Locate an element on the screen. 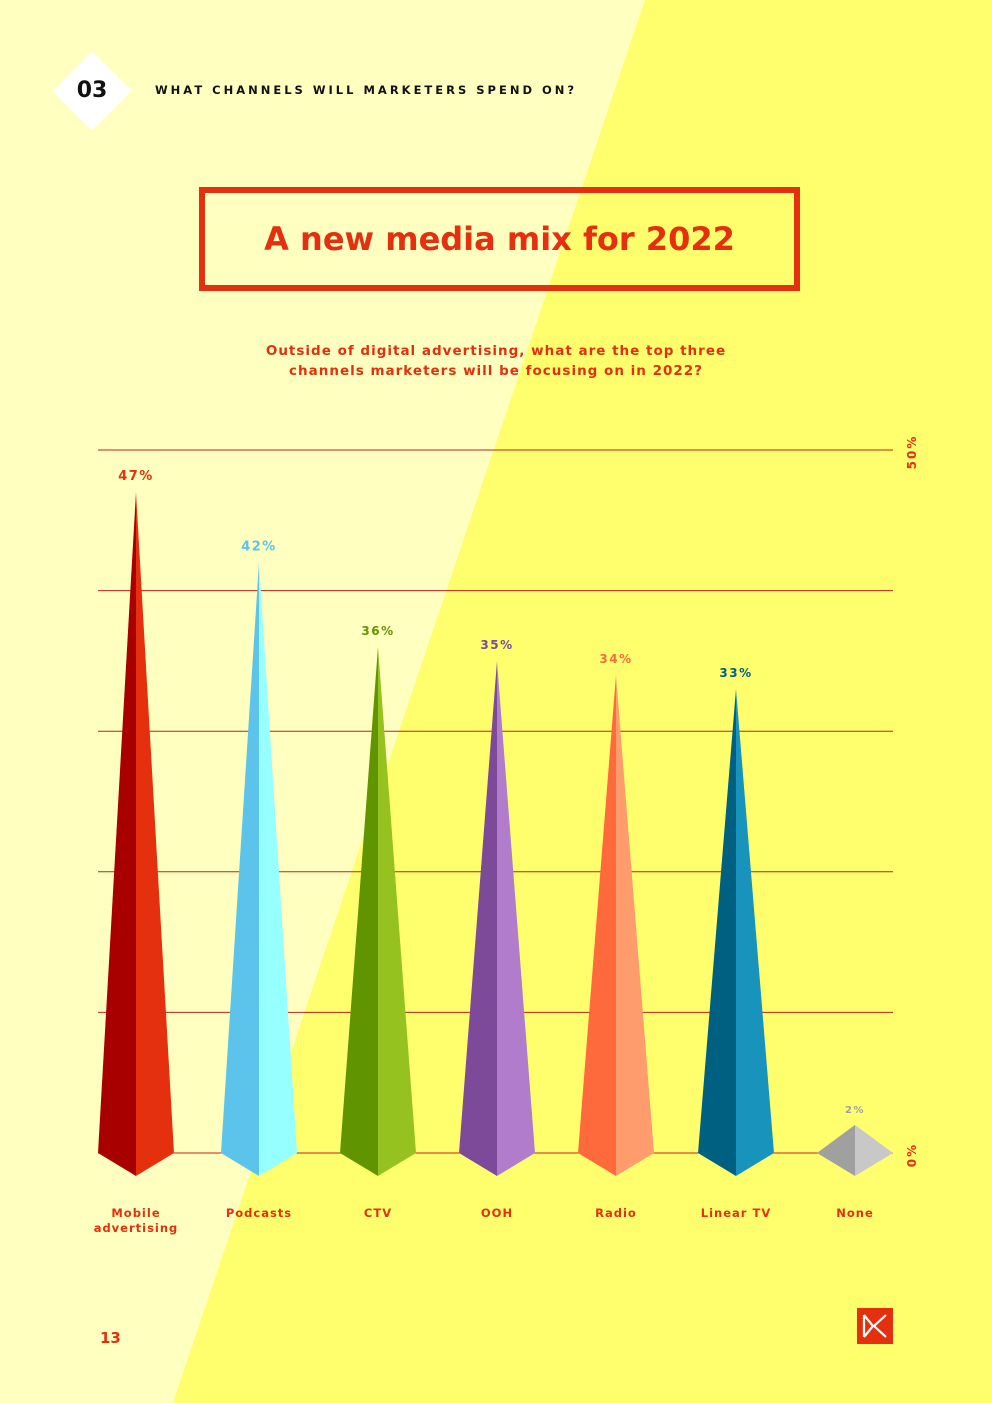 Image resolution: width=992 pixels, height=1403 pixels. category-label: Linear TV is located at coordinates (736, 1213).